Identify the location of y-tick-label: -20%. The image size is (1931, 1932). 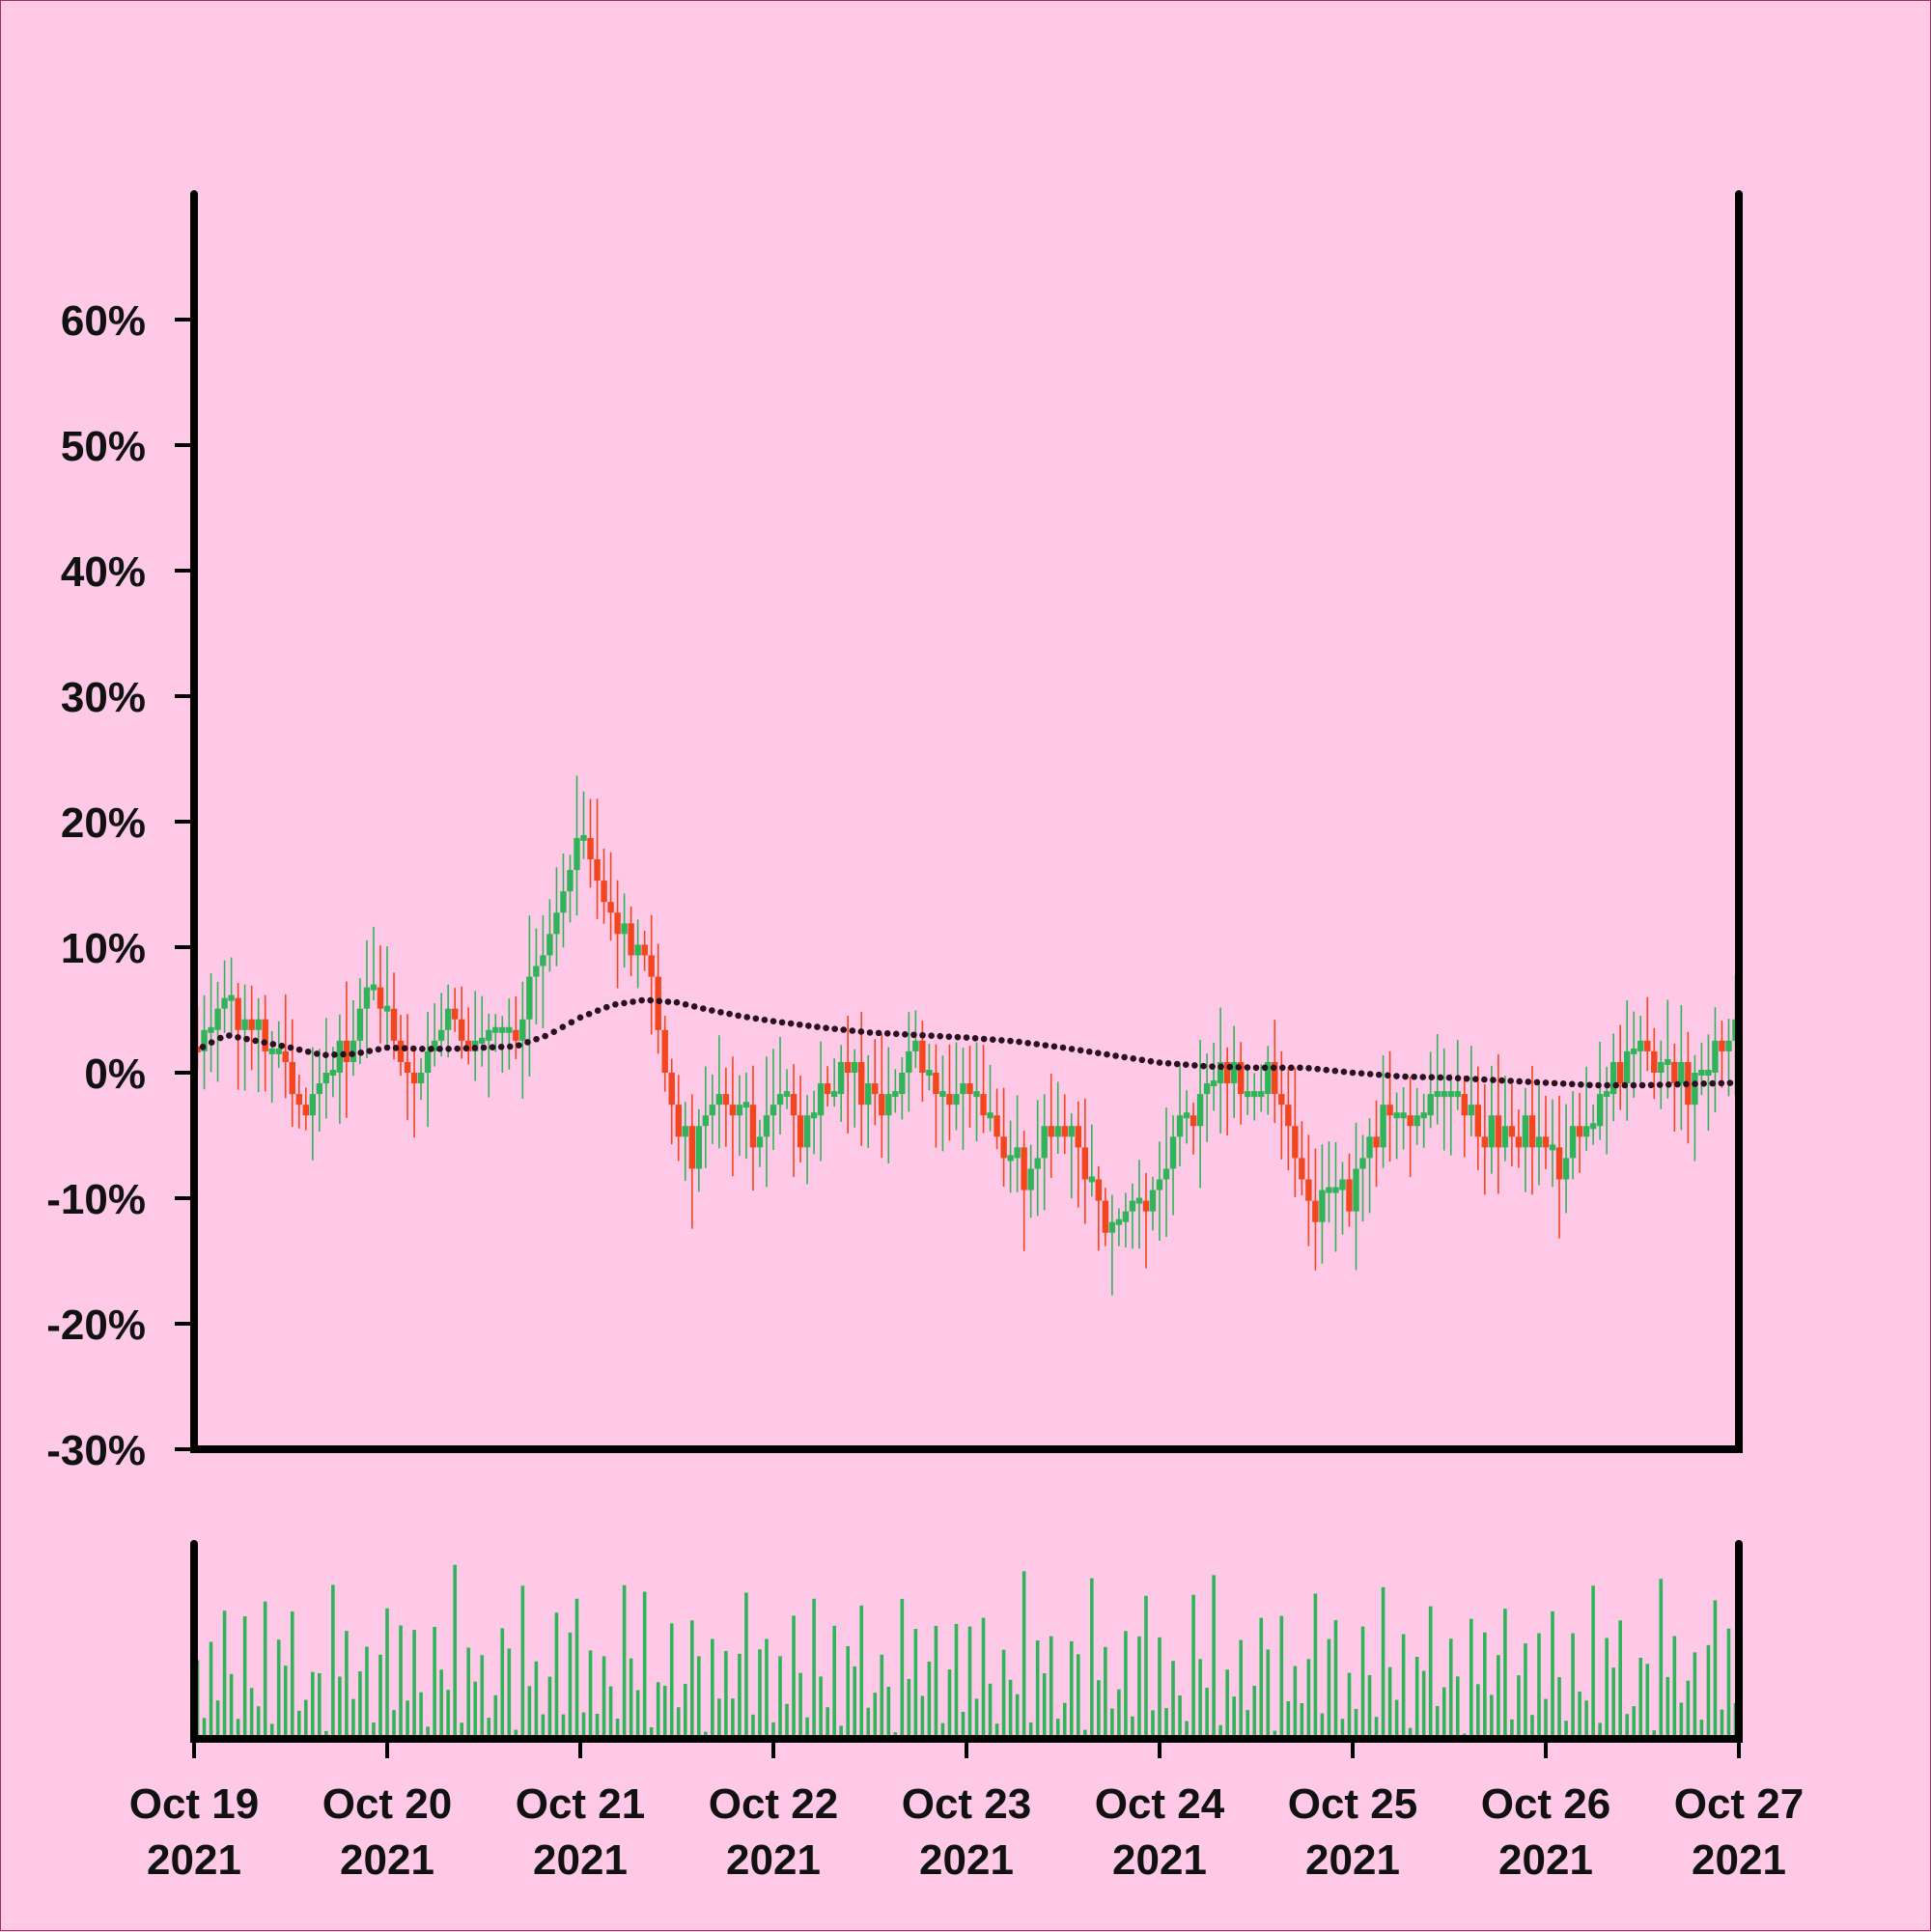
(96, 1326).